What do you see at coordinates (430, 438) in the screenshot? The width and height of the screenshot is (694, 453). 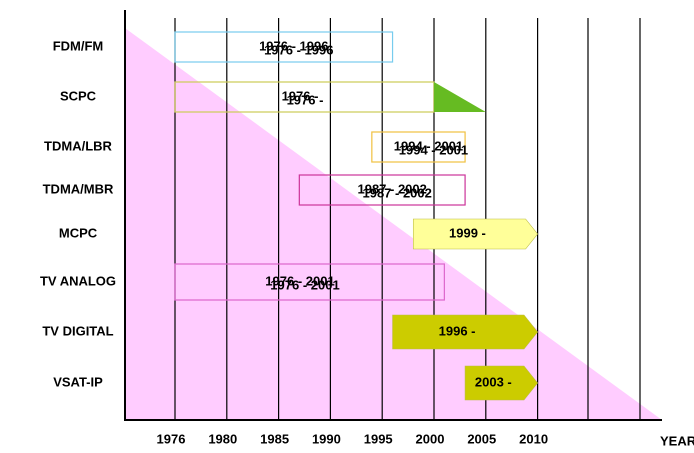 I see `x-tick-label: 2000` at bounding box center [430, 438].